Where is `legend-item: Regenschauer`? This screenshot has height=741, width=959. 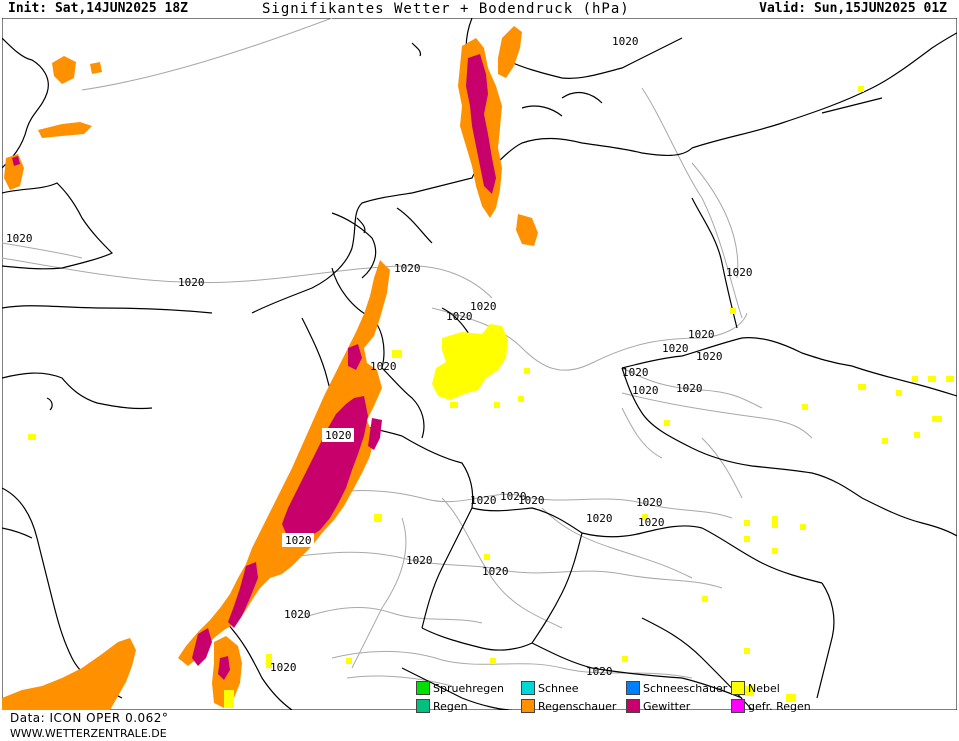
legend-item: Regenschauer is located at coordinates (568, 706).